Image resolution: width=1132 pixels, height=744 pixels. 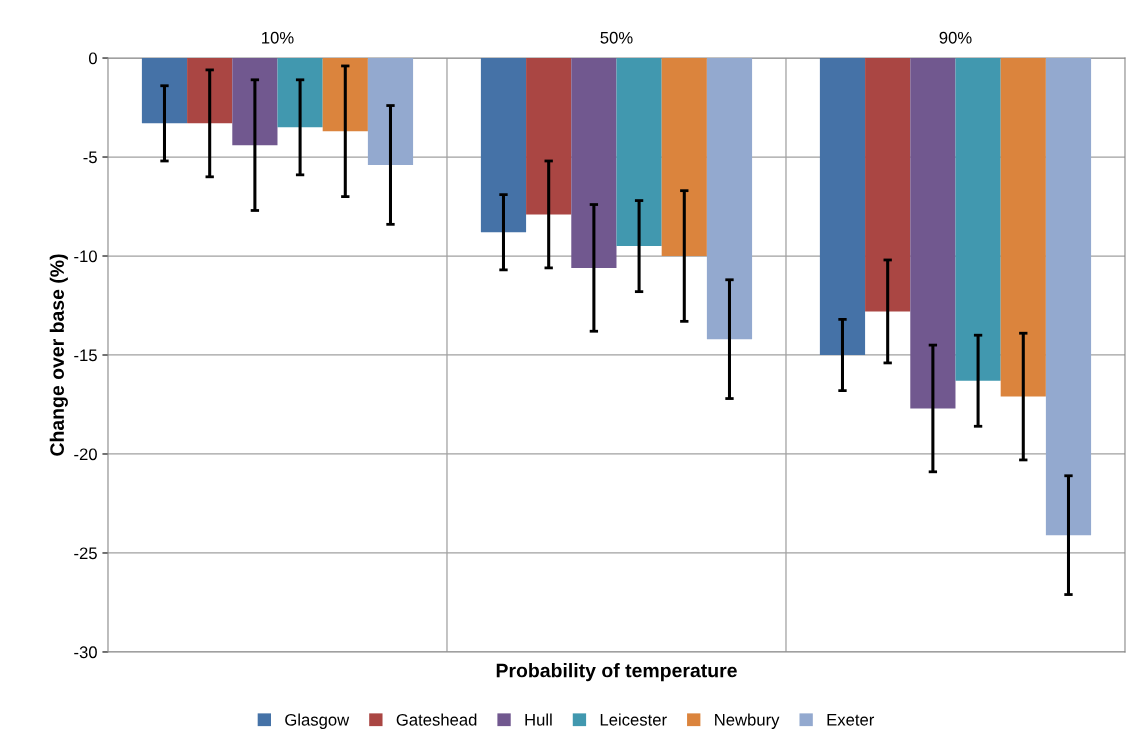 I want to click on y-tick-label: -25, so click(x=85, y=553).